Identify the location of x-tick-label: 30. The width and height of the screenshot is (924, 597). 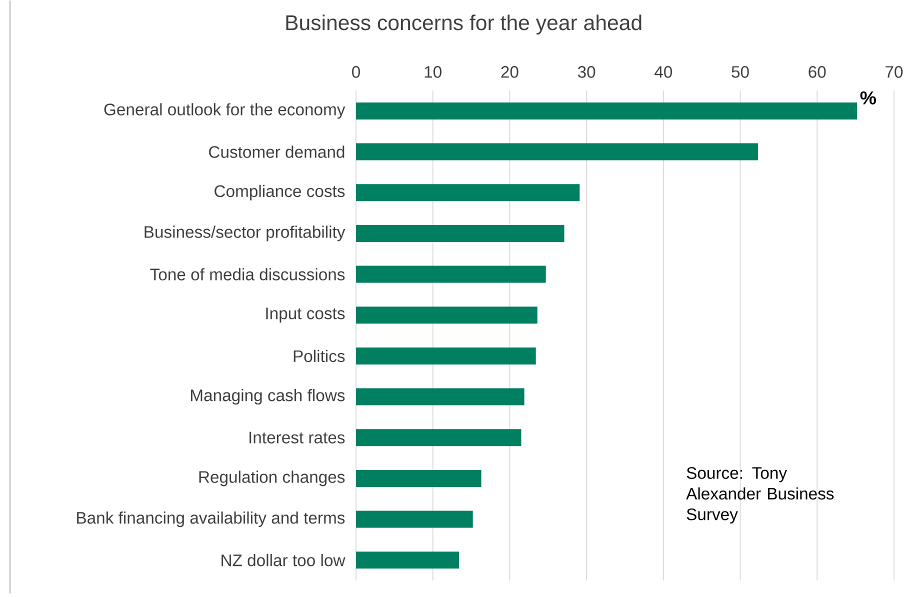
(587, 72).